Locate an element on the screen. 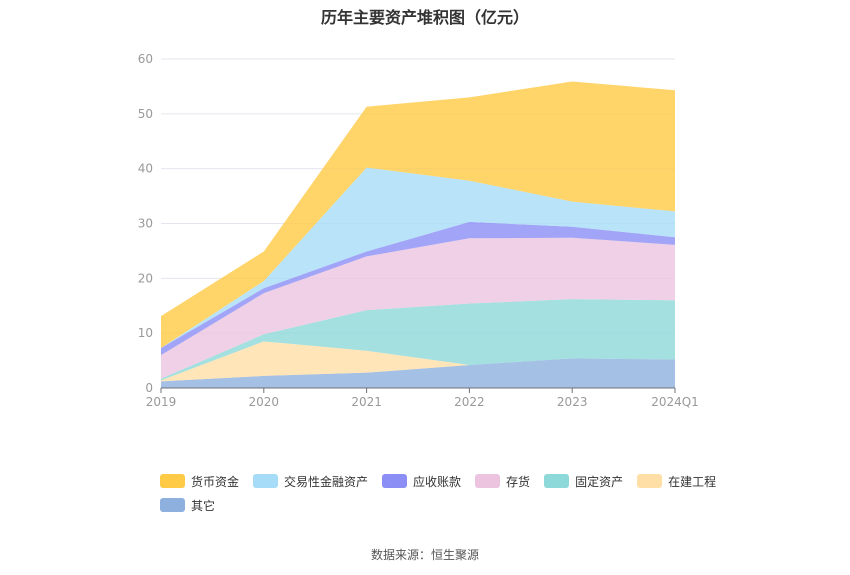 Image resolution: width=850 pixels, height=575 pixels. legend: 货币资金 交易性金融资产 应收账款 存货 固定资产 在建工程其它 is located at coordinates (440, 493).